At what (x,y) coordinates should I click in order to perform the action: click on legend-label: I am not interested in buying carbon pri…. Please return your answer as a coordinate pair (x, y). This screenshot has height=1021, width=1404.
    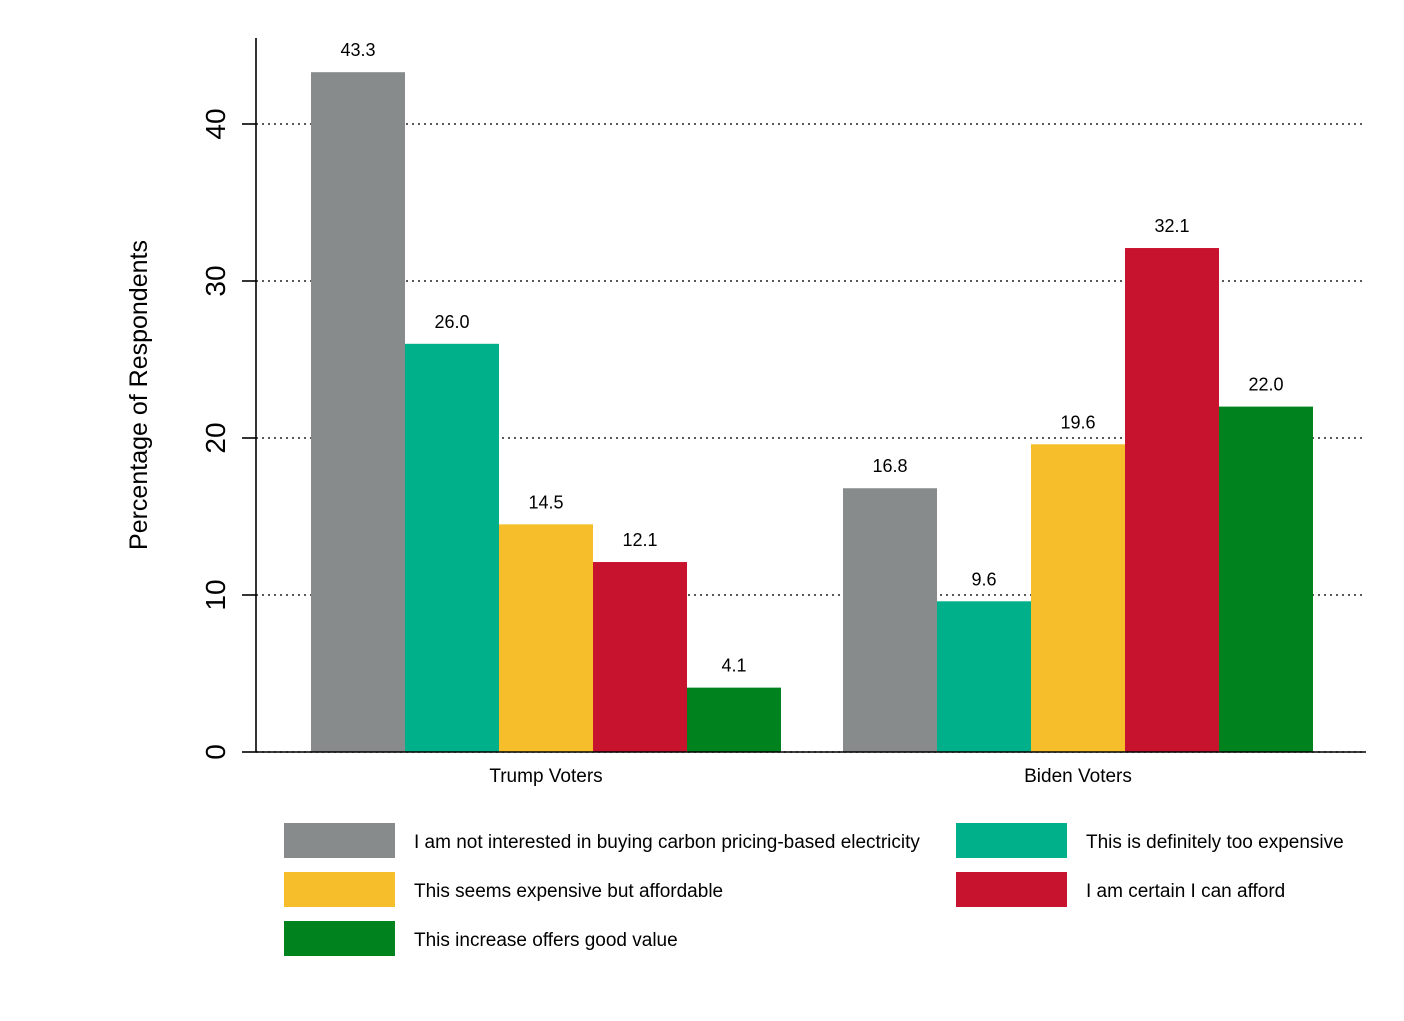
    Looking at the image, I should click on (667, 842).